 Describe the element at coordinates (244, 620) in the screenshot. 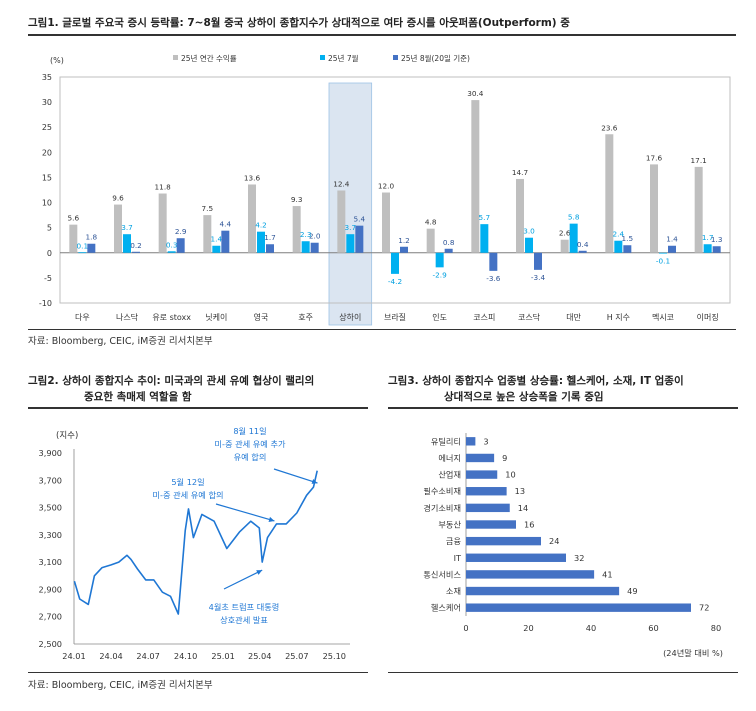

I see `annotation-text: 상호관세 발표` at that location.